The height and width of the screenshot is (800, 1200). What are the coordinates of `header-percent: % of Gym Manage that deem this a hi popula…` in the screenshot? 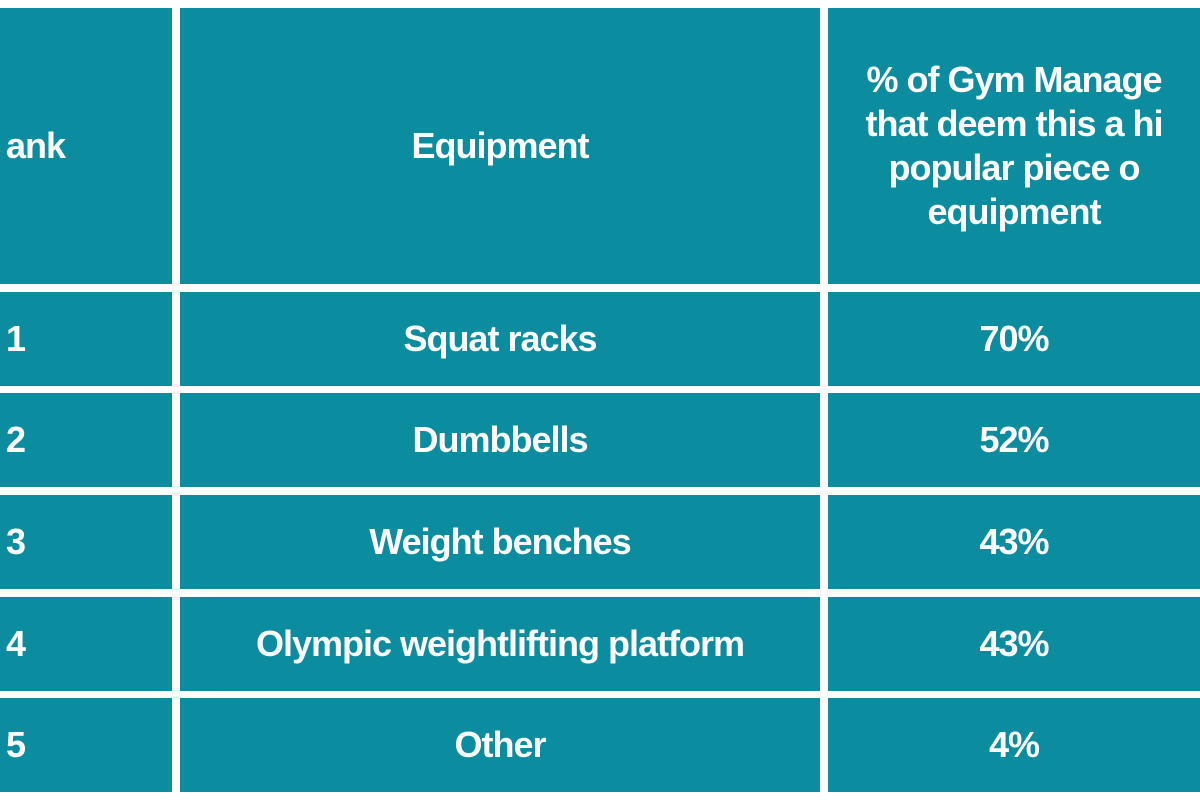 It's located at (1014, 146).